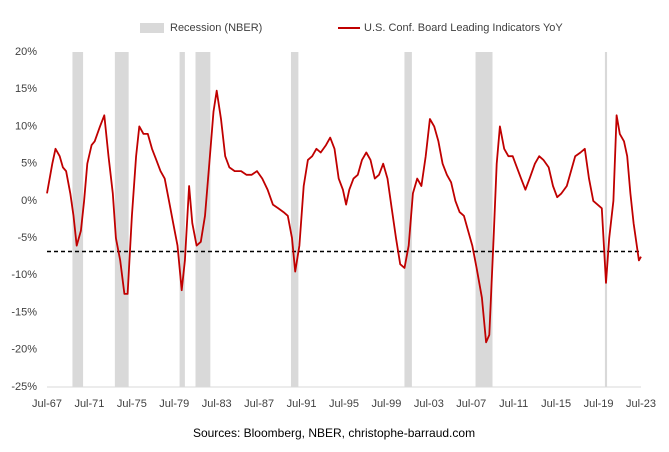  What do you see at coordinates (152, 28) in the screenshot?
I see `legend-swatch` at bounding box center [152, 28].